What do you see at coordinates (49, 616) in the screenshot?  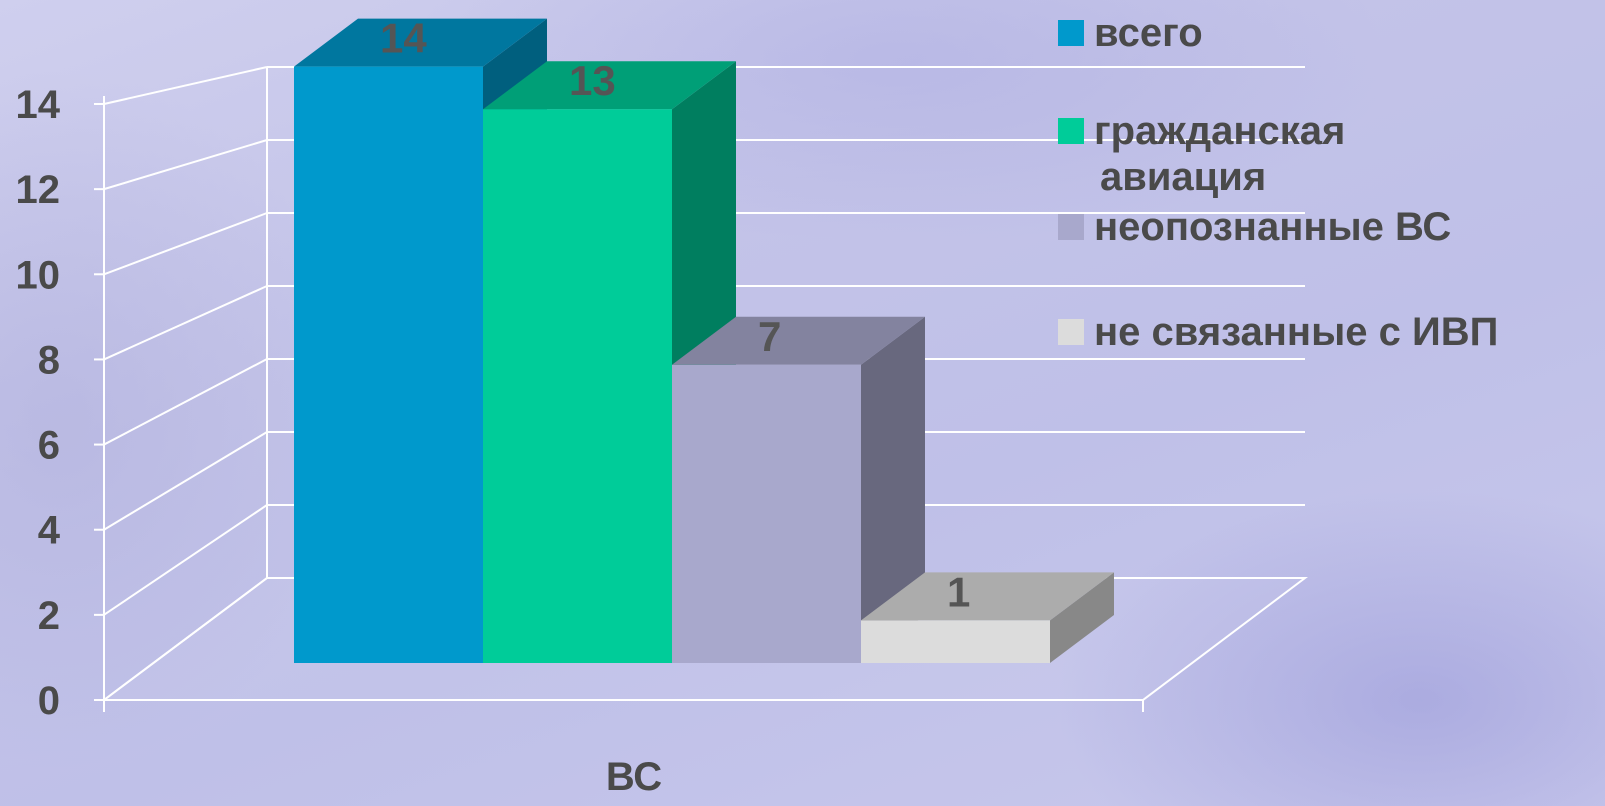 I see `y-tick-label: 2` at bounding box center [49, 616].